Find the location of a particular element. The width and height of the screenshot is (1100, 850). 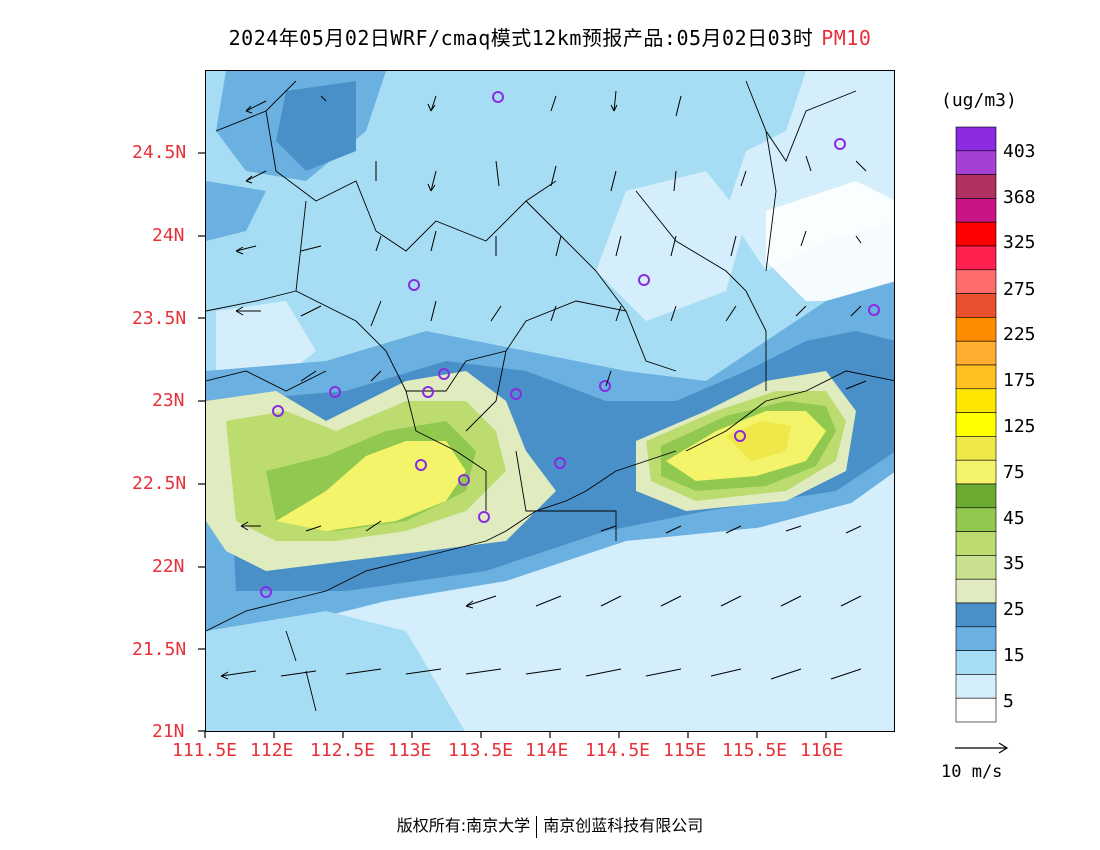

colorbar-label: 325 is located at coordinates (1019, 242).